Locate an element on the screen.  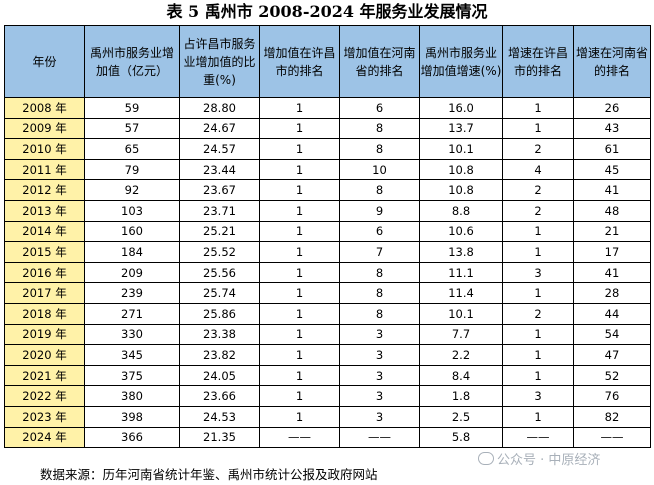
table-cell: 45 is located at coordinates (612, 169).